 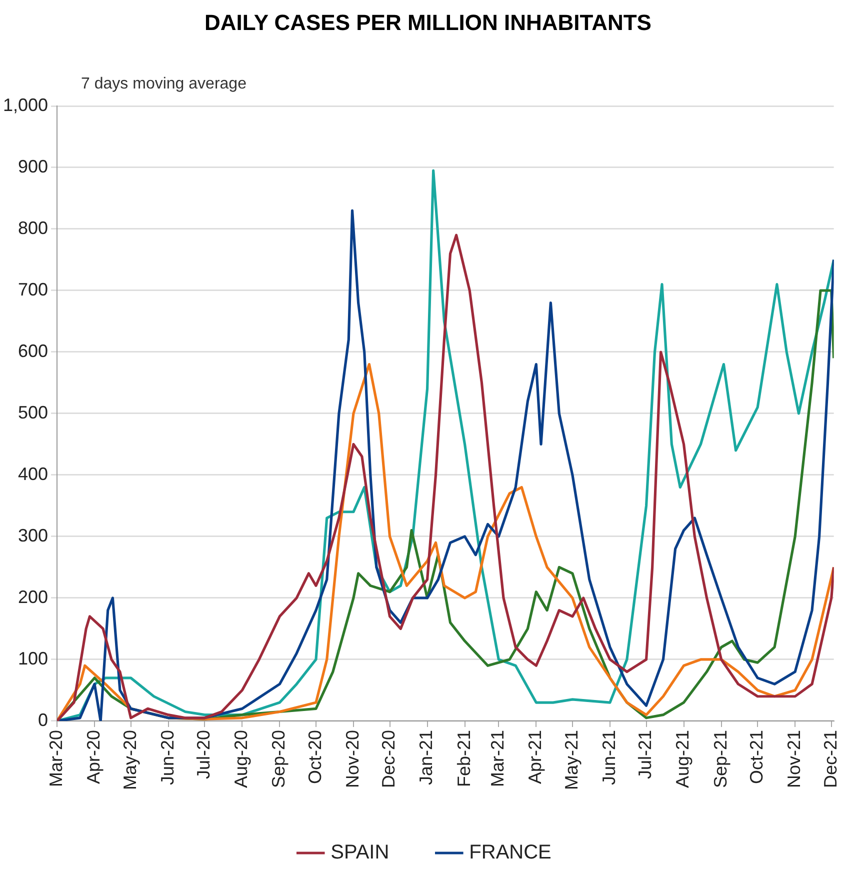 What do you see at coordinates (830, 759) in the screenshot?
I see `x-tick-label: Dec-21` at bounding box center [830, 759].